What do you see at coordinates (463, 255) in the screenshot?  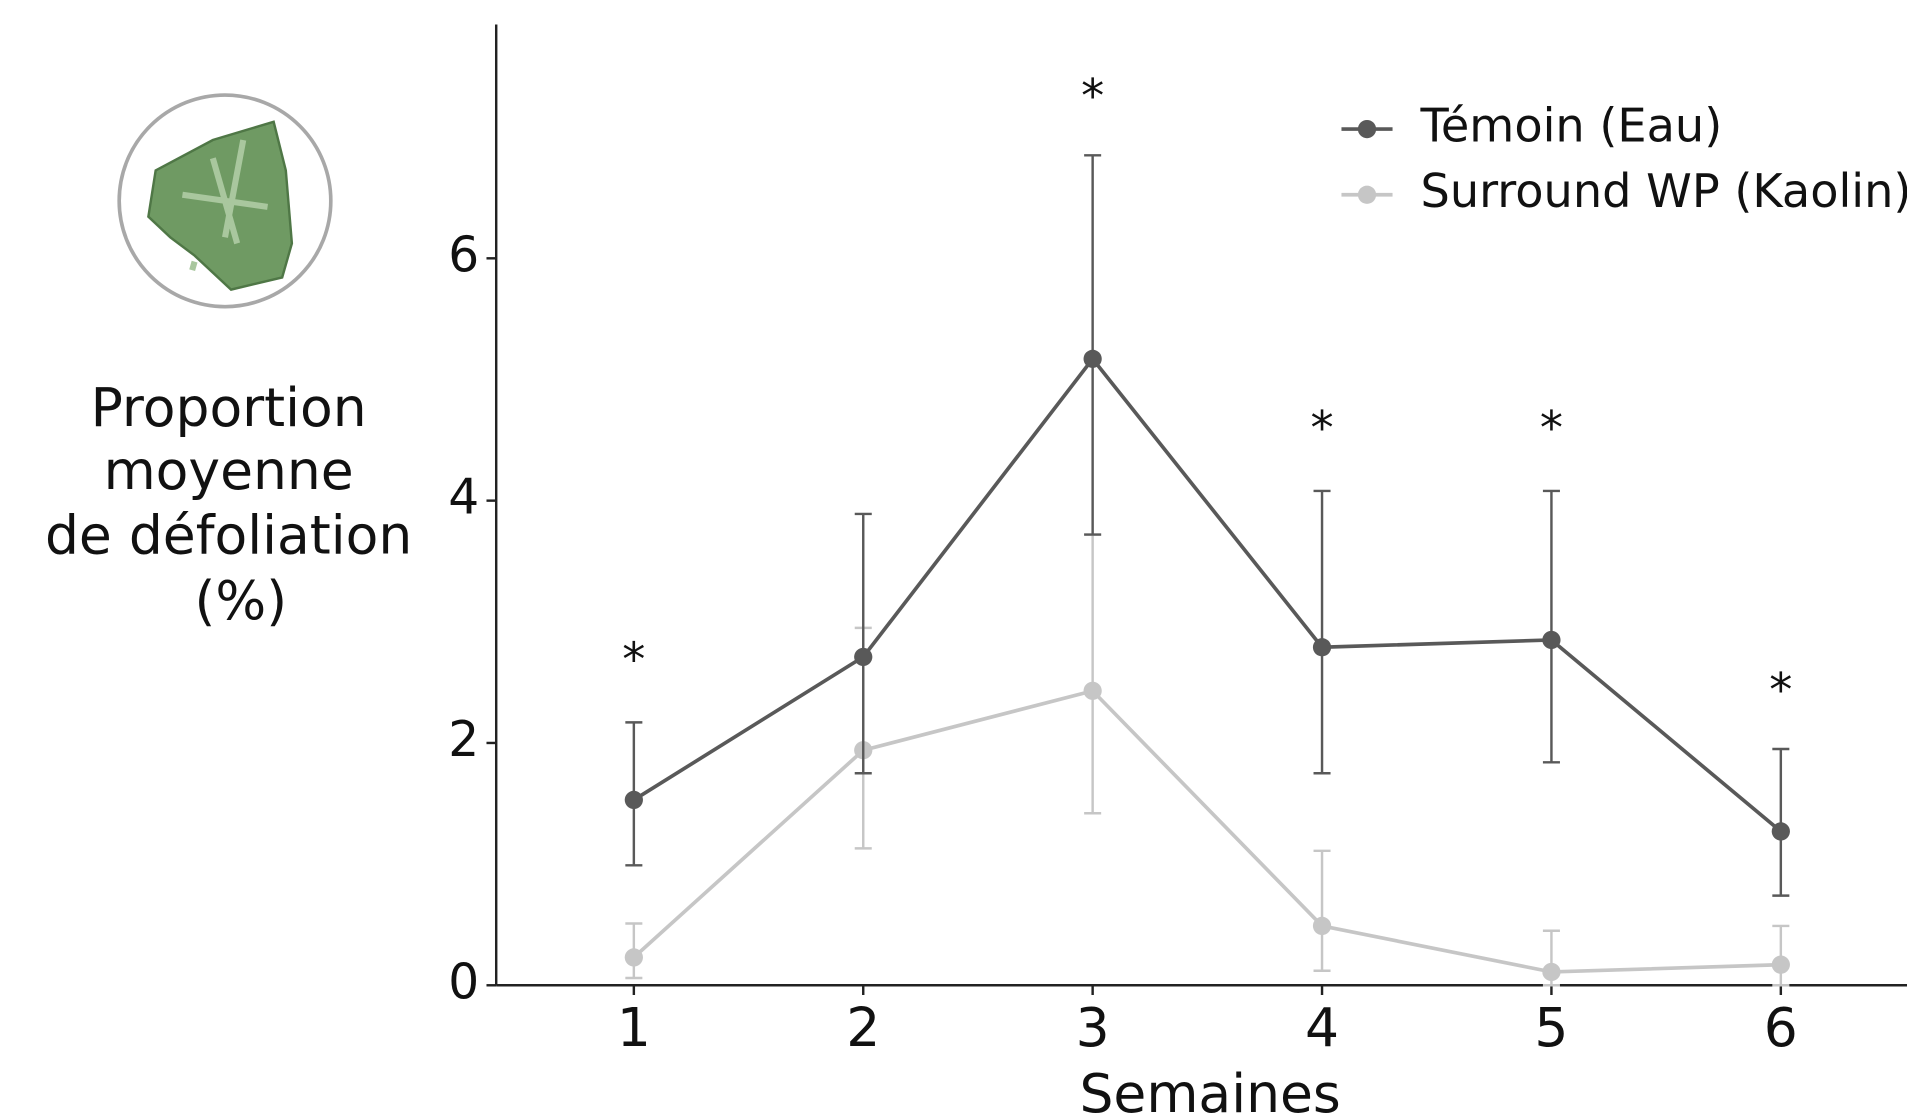 I see `y-tick-label: 6` at bounding box center [463, 255].